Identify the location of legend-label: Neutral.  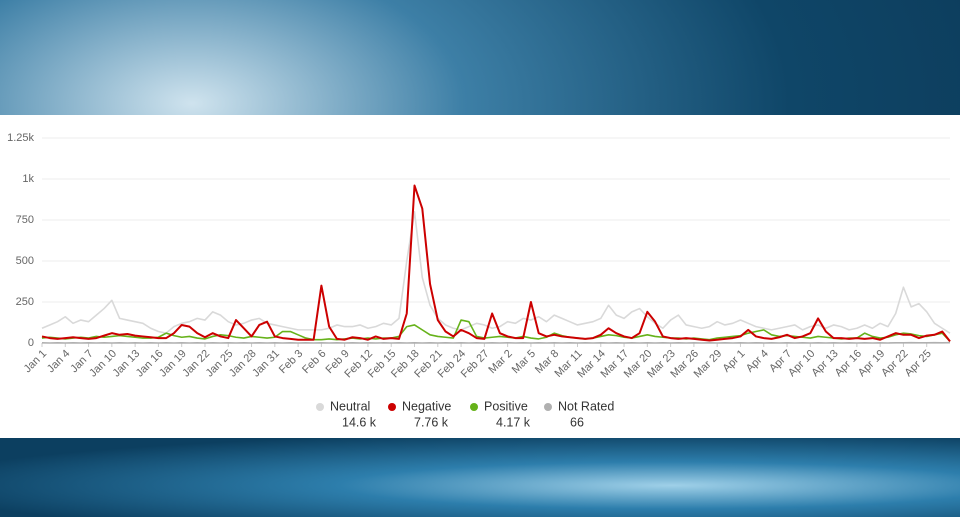
(350, 406).